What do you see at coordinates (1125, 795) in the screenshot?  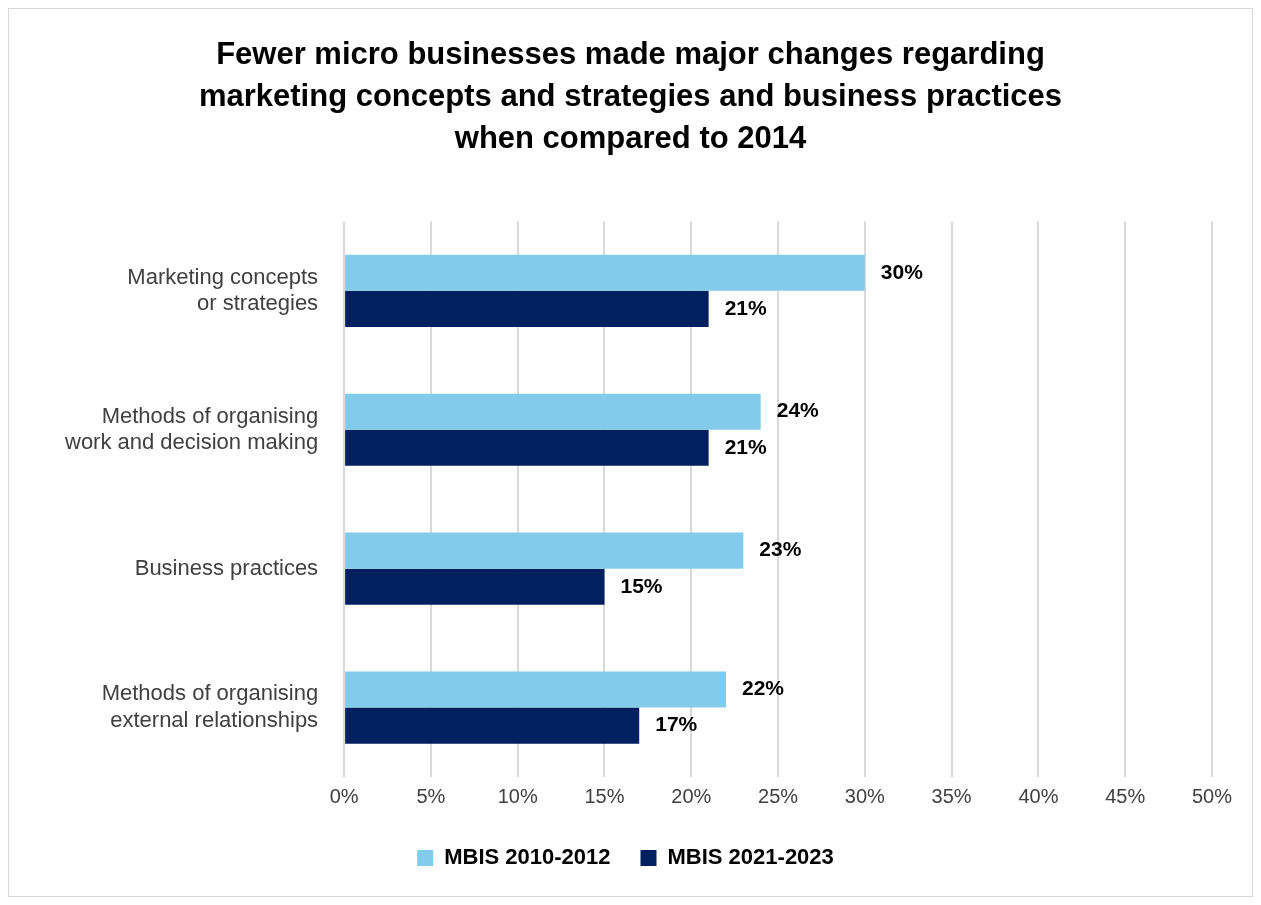 I see `x-tick-label: 45%` at bounding box center [1125, 795].